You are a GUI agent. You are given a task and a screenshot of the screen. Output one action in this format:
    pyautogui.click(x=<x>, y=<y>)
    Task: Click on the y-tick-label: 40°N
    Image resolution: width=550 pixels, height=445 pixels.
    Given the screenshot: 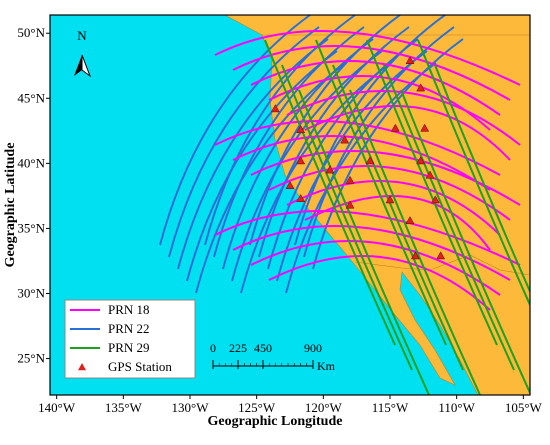 What is the action you would take?
    pyautogui.click(x=31, y=162)
    